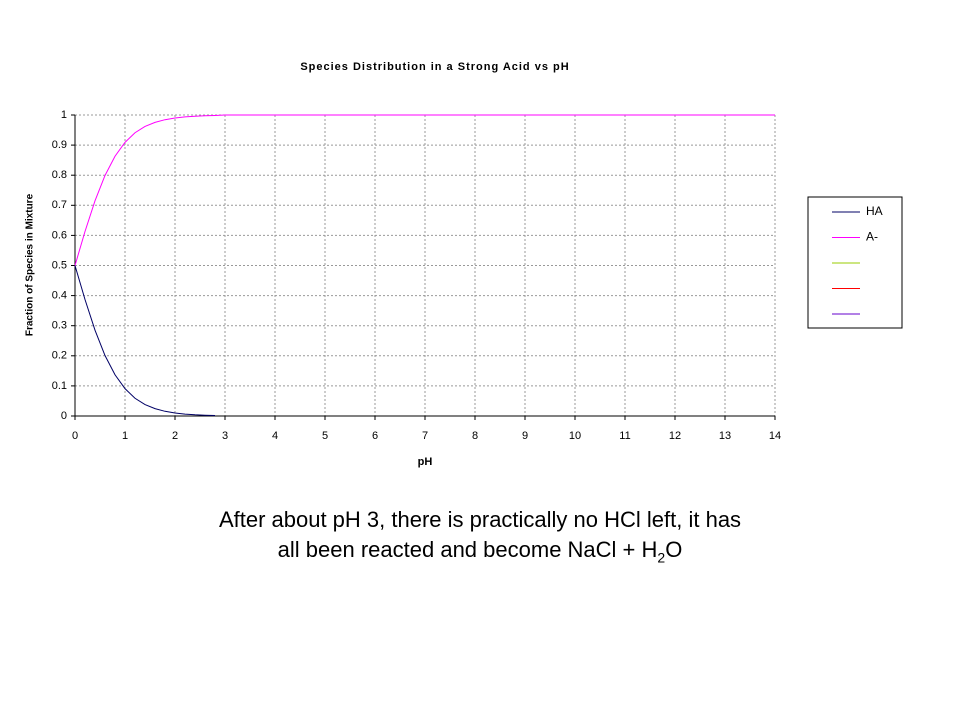 Image resolution: width=960 pixels, height=720 pixels. What do you see at coordinates (59, 235) in the screenshot?
I see `y-tick-label: 0.6` at bounding box center [59, 235].